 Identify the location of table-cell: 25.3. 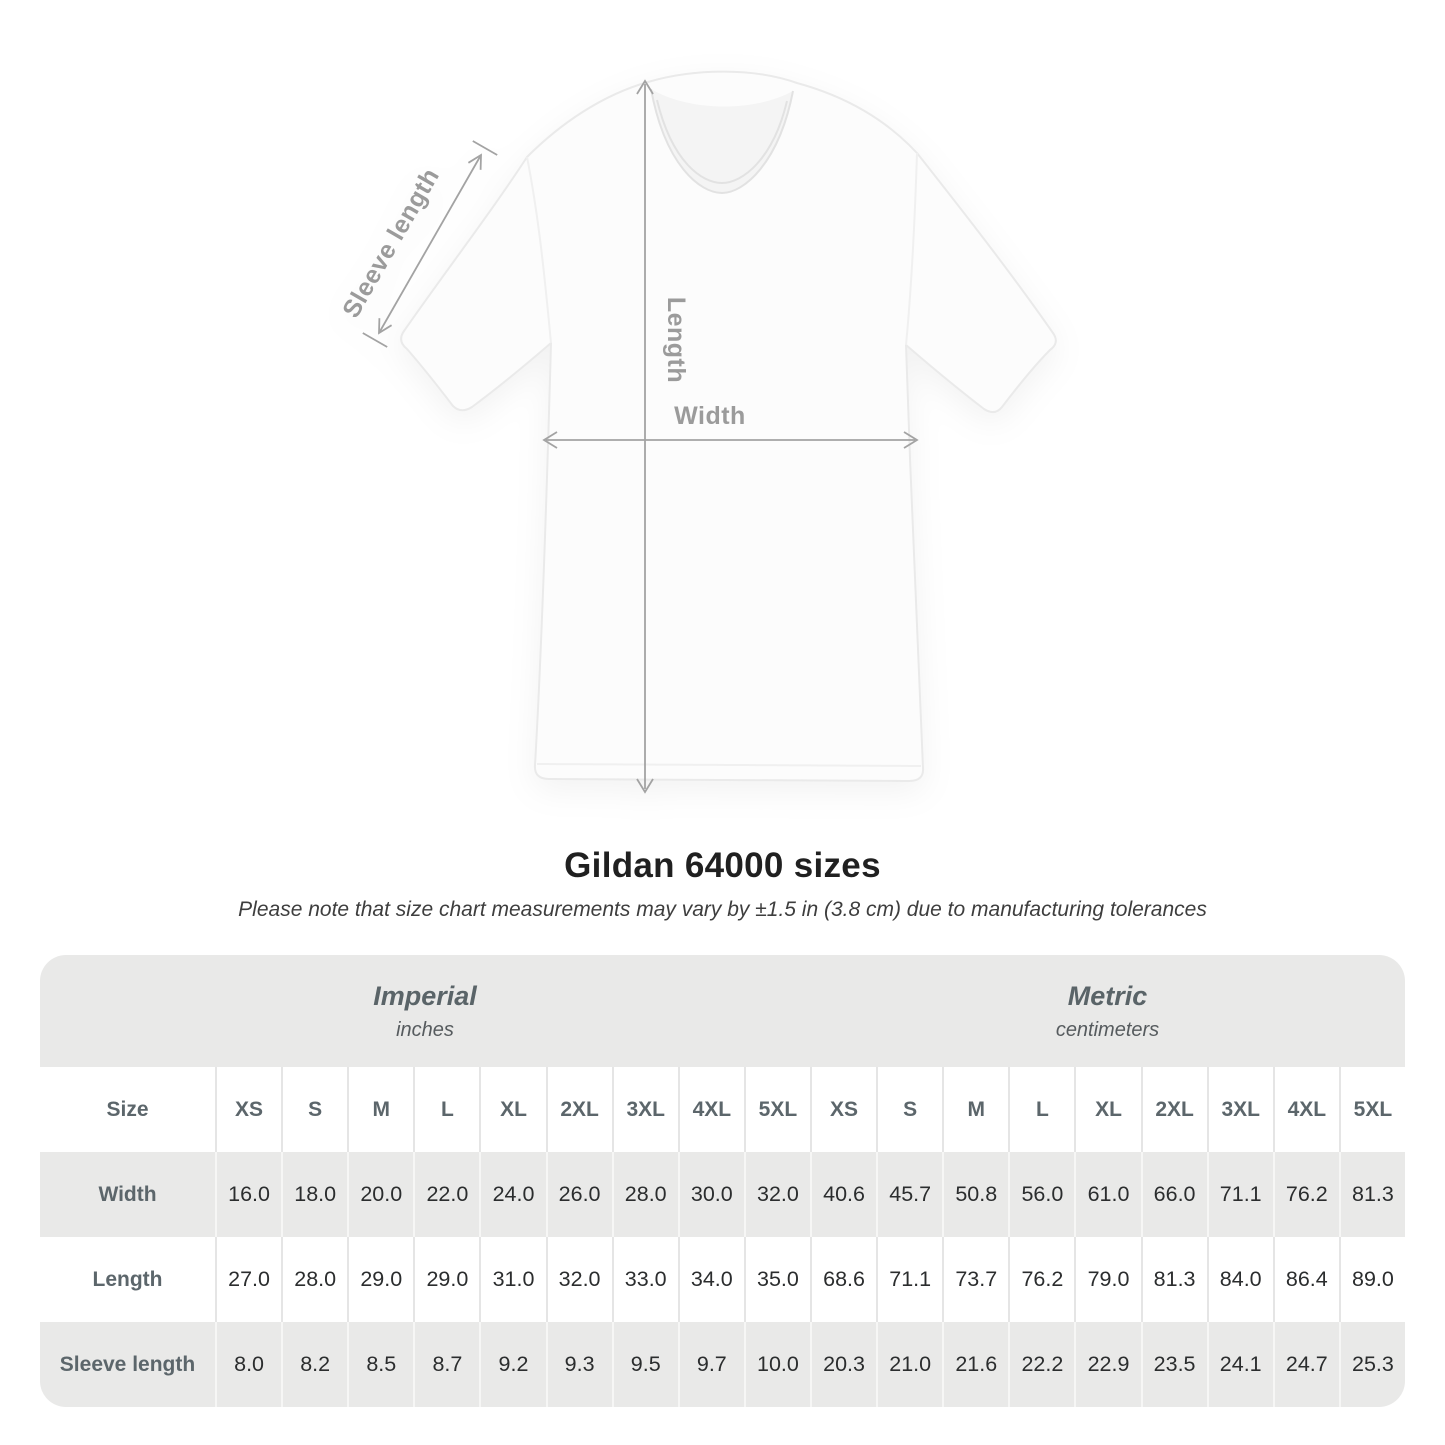
(1371, 1364).